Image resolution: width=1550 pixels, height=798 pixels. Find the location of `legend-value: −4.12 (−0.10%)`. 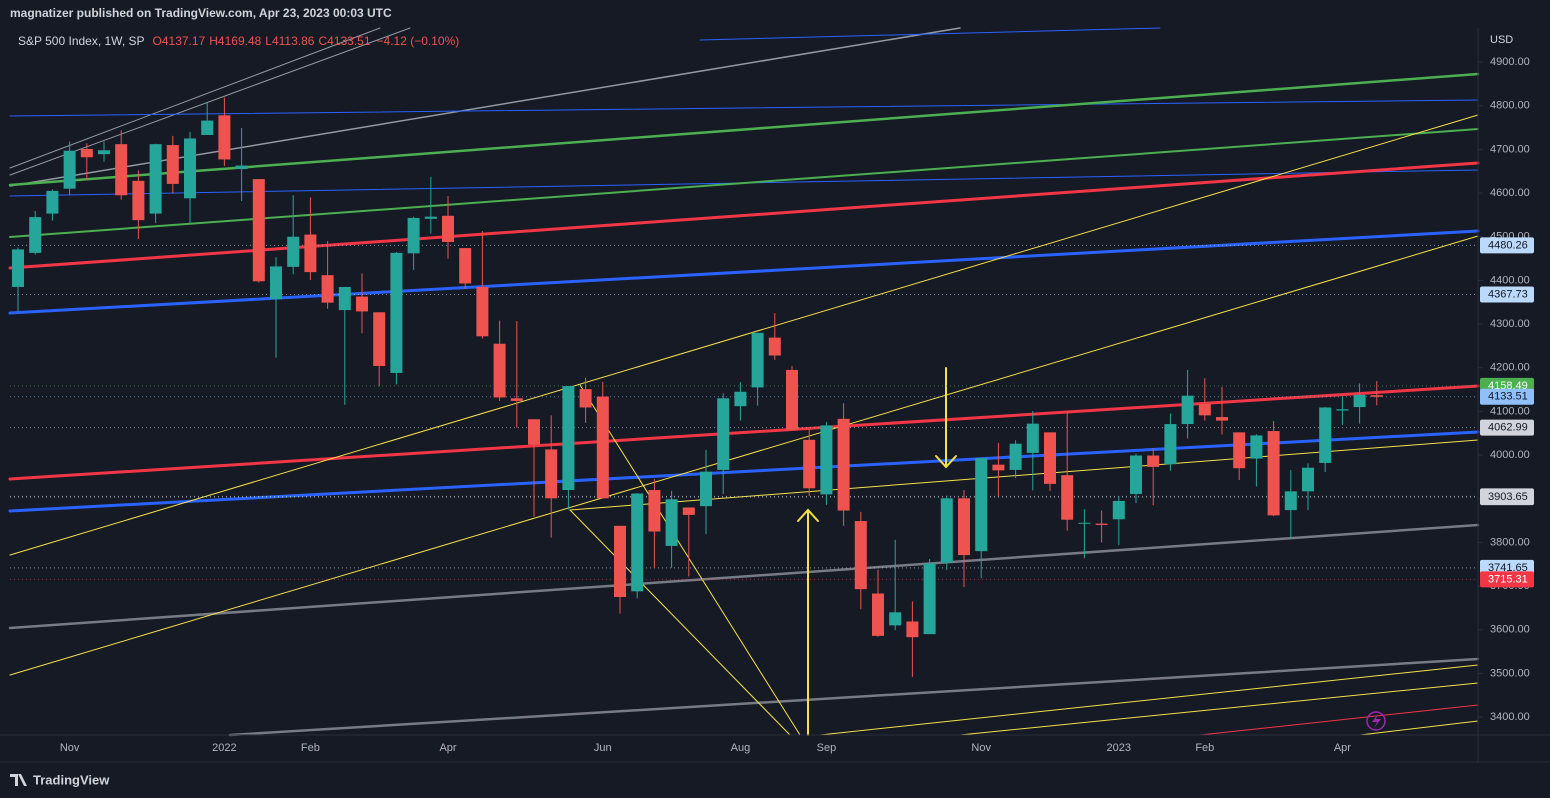

legend-value: −4.12 (−0.10%) is located at coordinates (418, 41).